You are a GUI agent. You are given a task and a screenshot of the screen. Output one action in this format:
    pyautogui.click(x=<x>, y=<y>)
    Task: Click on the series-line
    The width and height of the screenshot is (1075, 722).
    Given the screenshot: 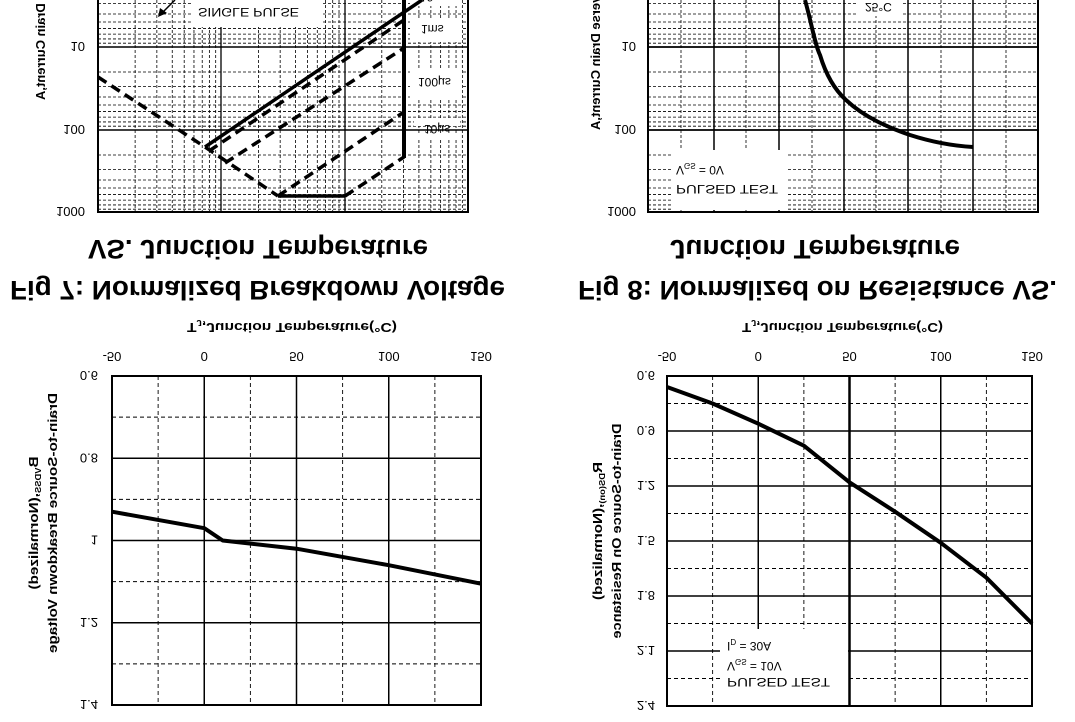 What is the action you would take?
    pyautogui.click(x=296, y=547)
    